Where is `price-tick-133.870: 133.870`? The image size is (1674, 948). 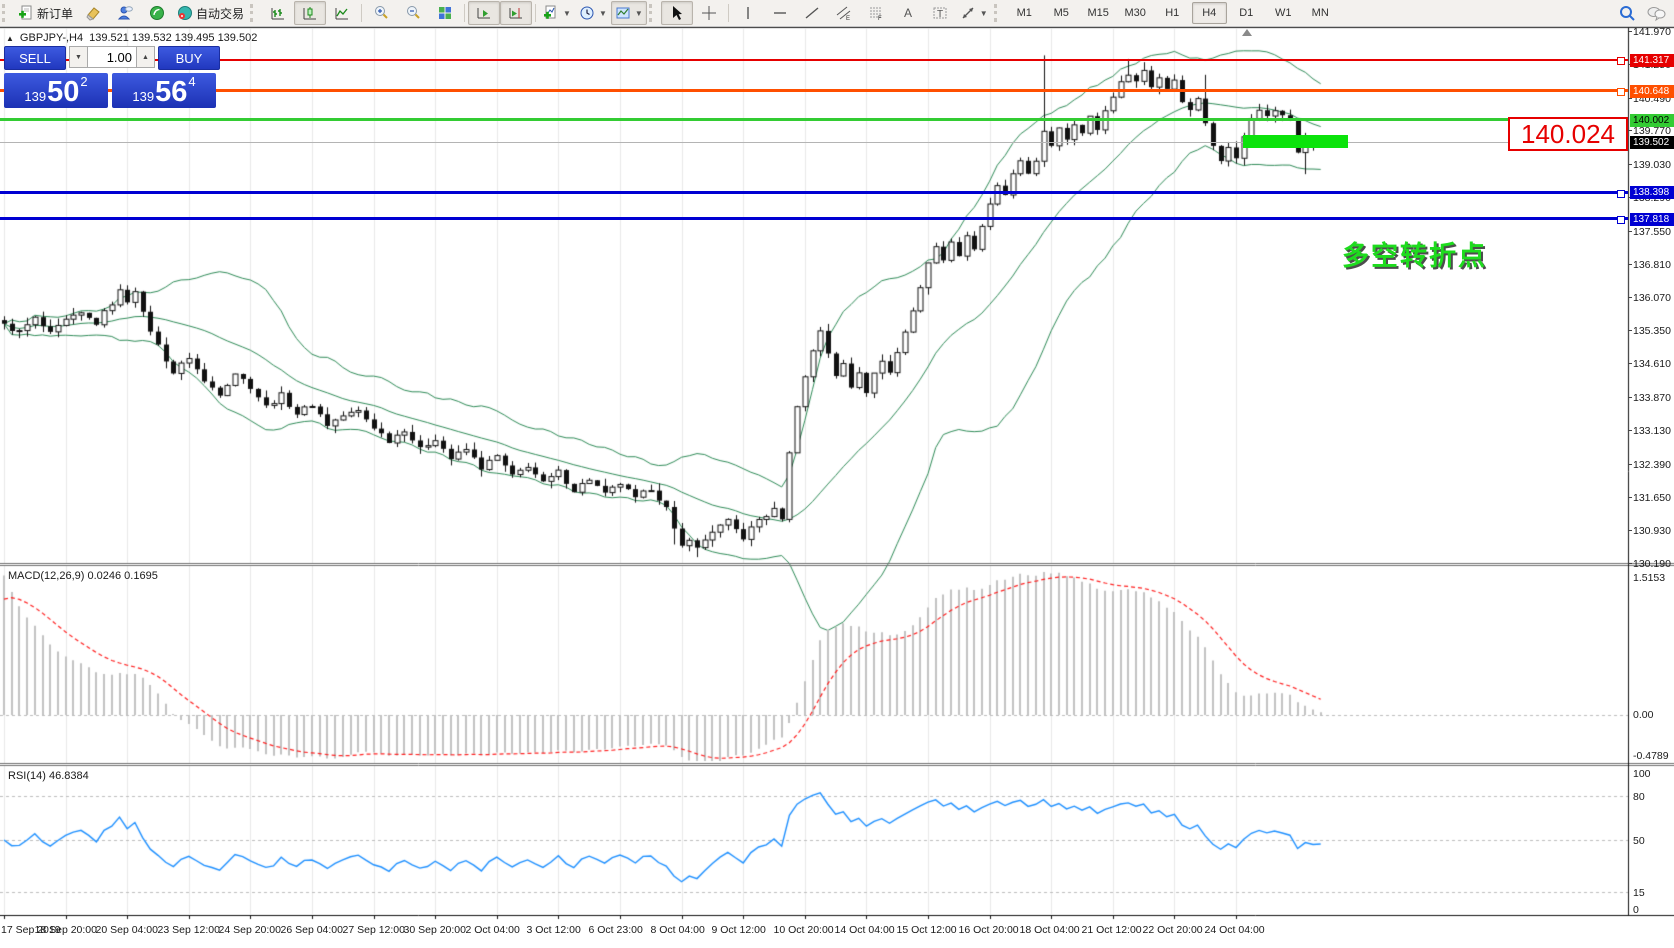
price-tick-133.870: 133.870 is located at coordinates (1652, 398).